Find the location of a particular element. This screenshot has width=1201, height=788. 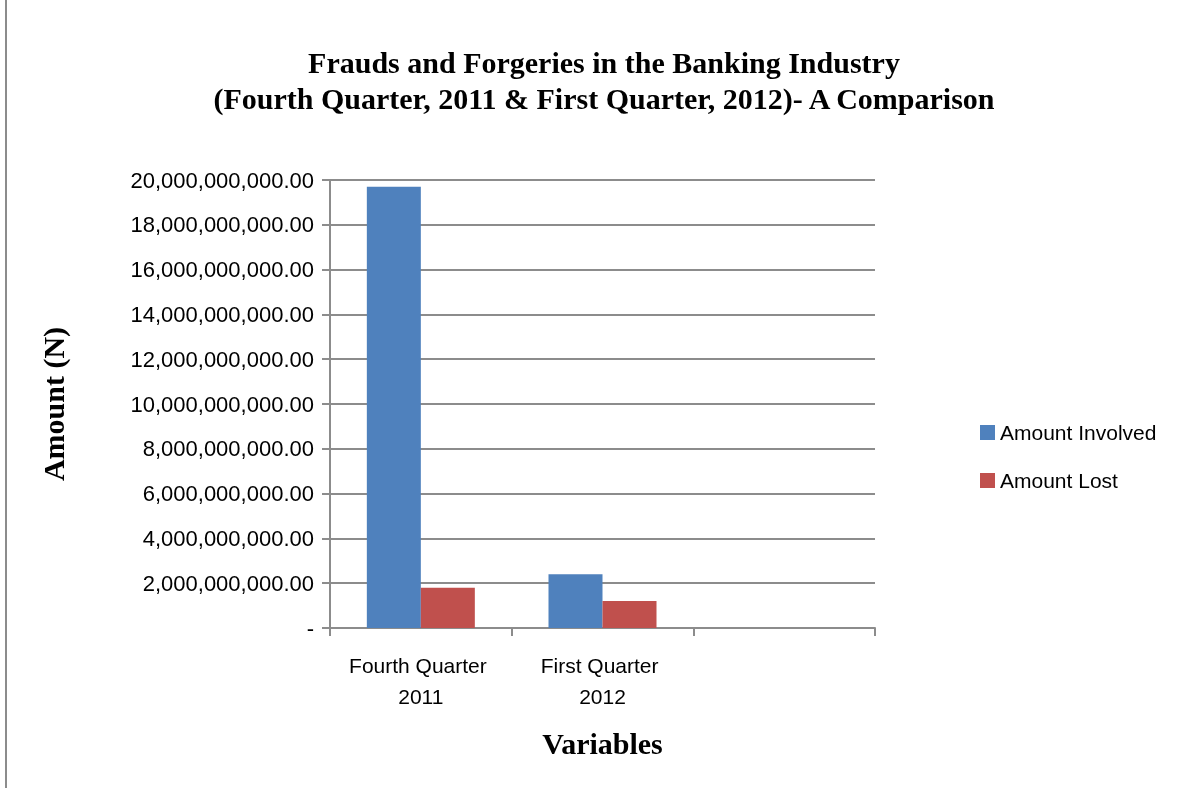

y-tick-label: 12,000,000,000.00 is located at coordinates (222, 359).